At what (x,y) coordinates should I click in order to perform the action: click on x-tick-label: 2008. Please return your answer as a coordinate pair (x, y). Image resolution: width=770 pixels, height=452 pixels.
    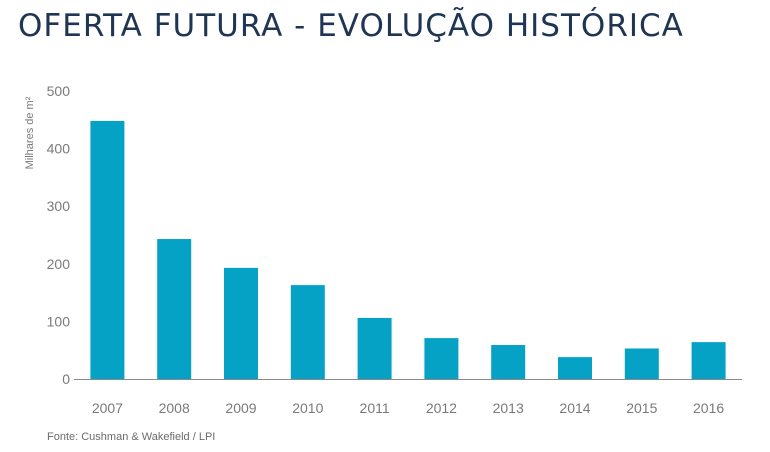
    Looking at the image, I should click on (174, 408).